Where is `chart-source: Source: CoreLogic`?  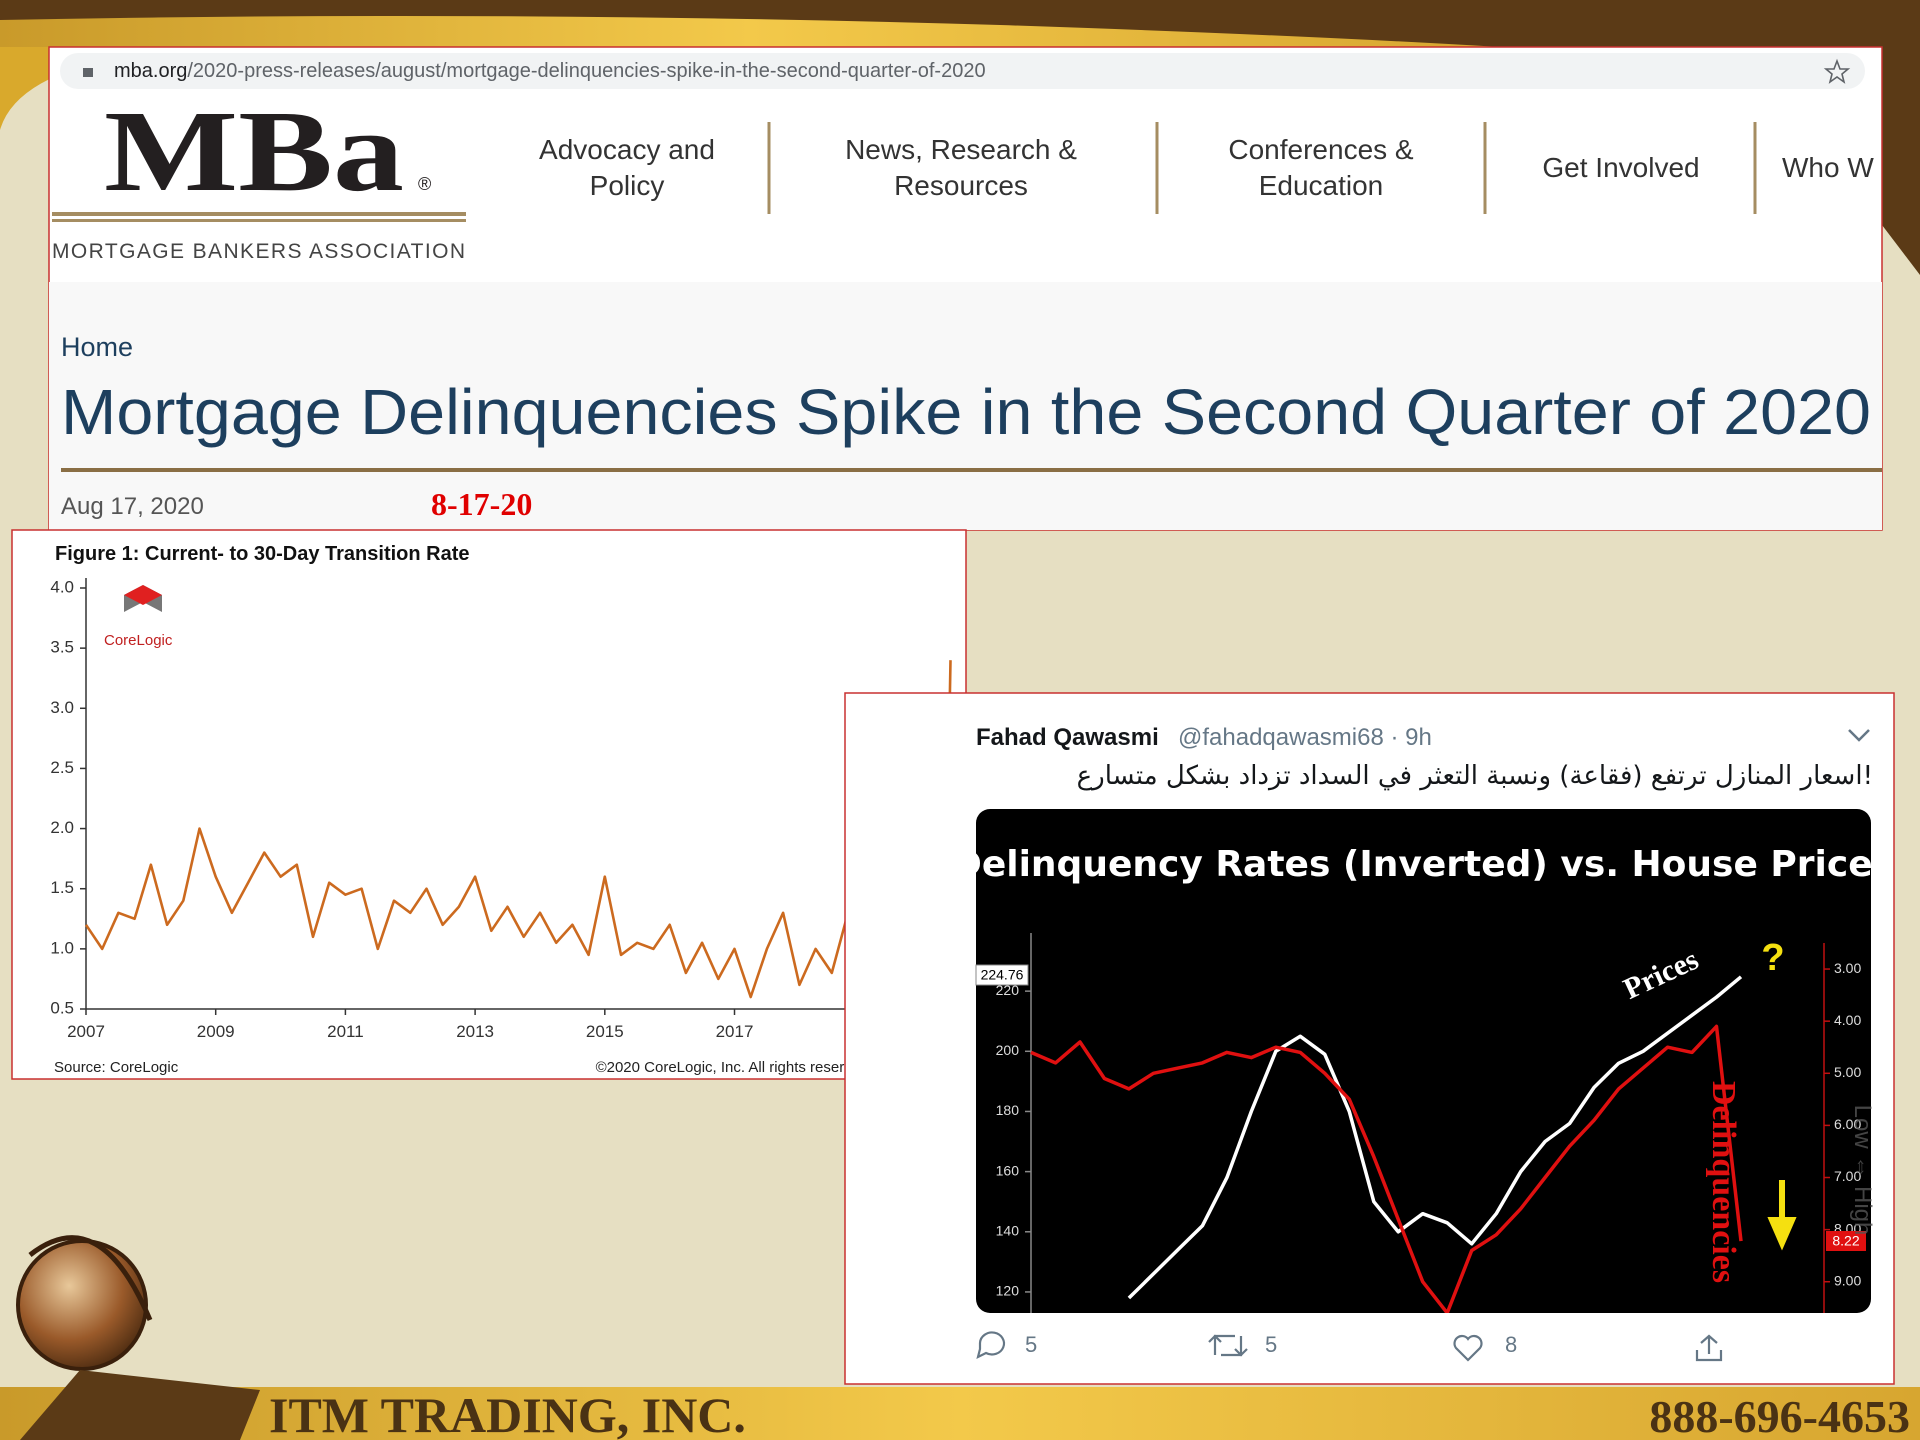
chart-source: Source: CoreLogic is located at coordinates (116, 1067).